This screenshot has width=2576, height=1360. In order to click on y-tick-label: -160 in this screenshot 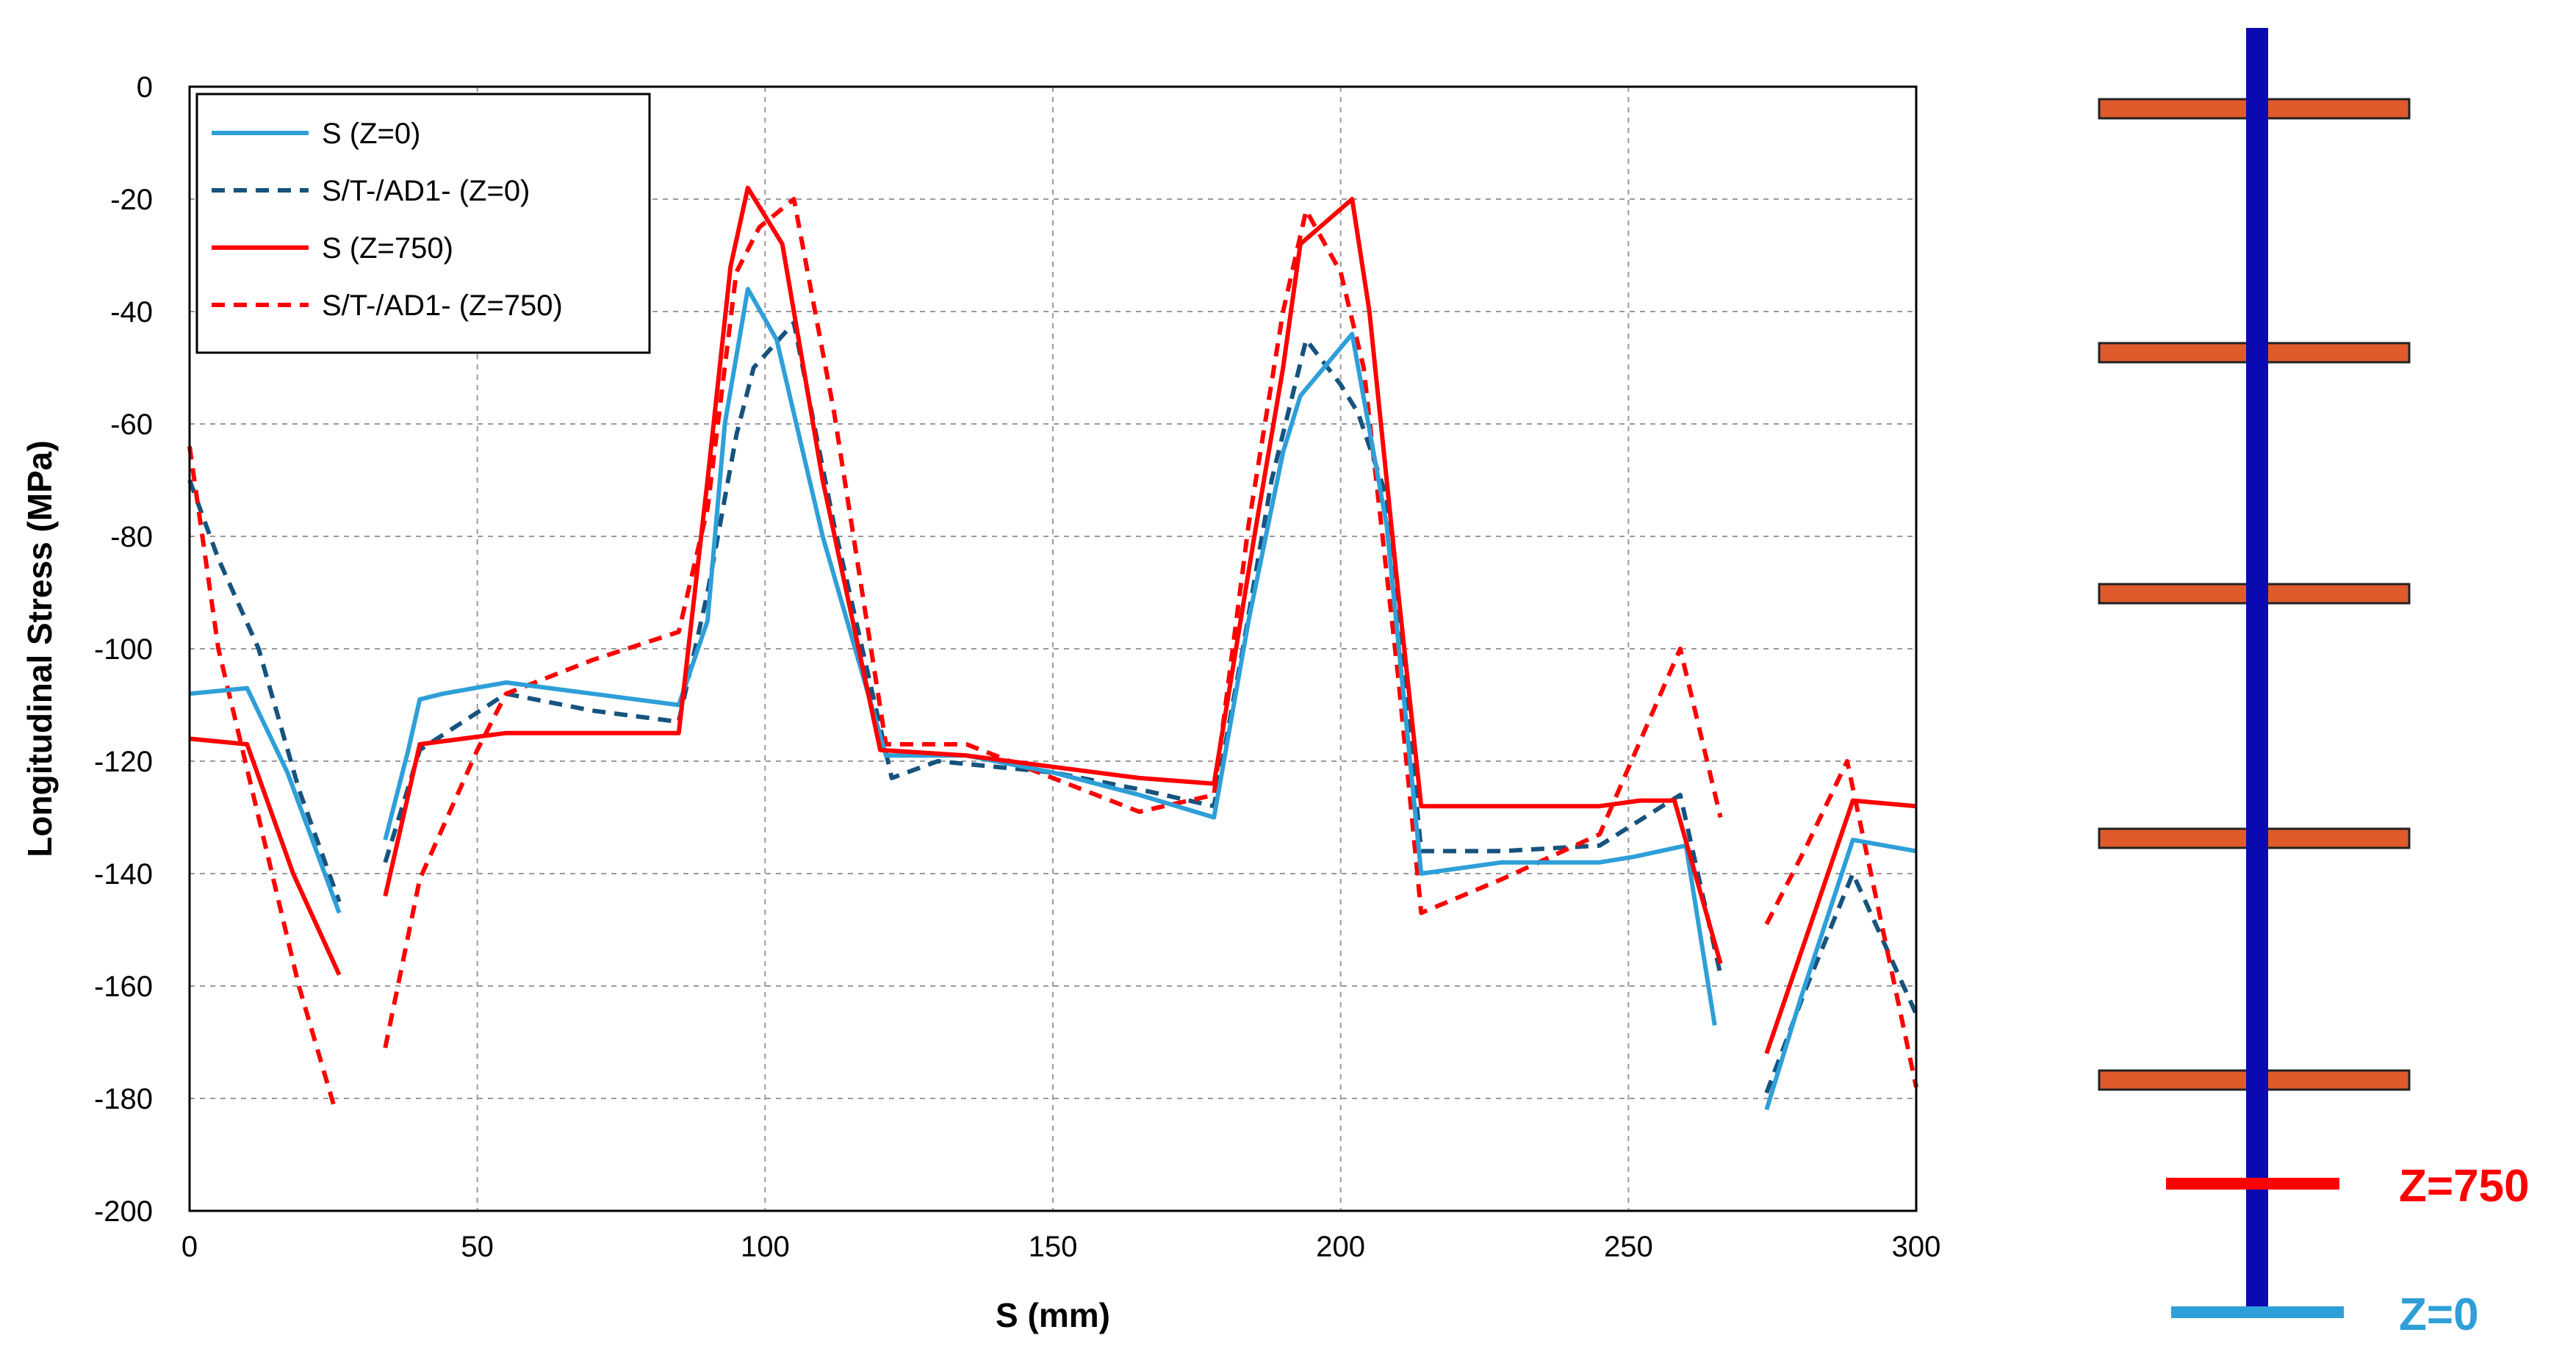, I will do `click(124, 987)`.